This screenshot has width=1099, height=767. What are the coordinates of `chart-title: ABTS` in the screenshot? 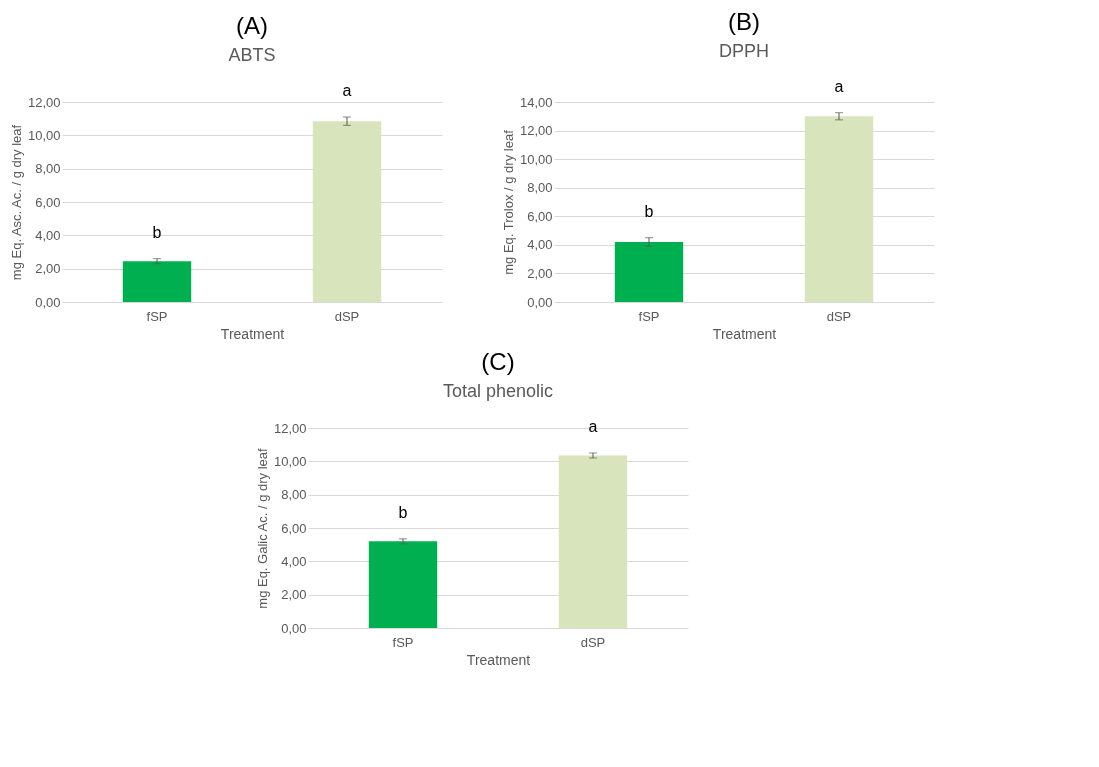 It's located at (252, 55).